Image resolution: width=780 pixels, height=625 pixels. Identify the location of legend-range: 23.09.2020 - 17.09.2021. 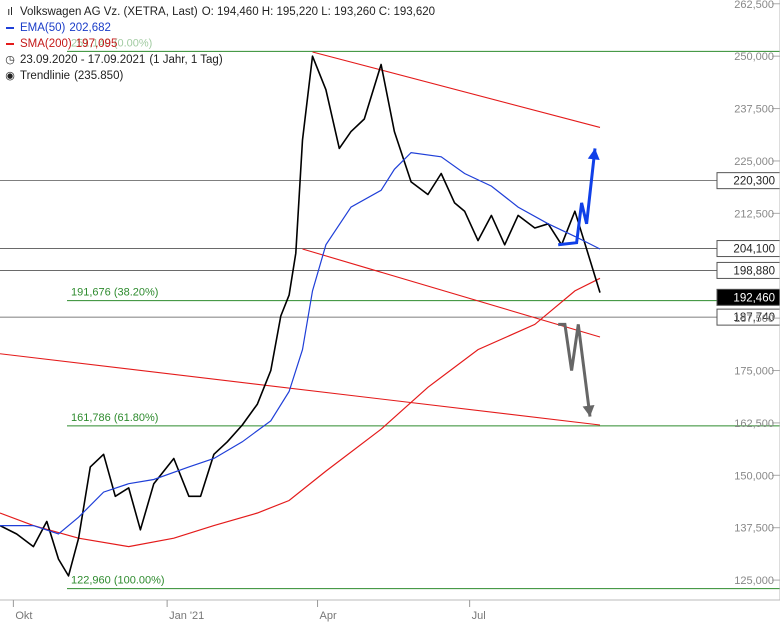
(83, 60).